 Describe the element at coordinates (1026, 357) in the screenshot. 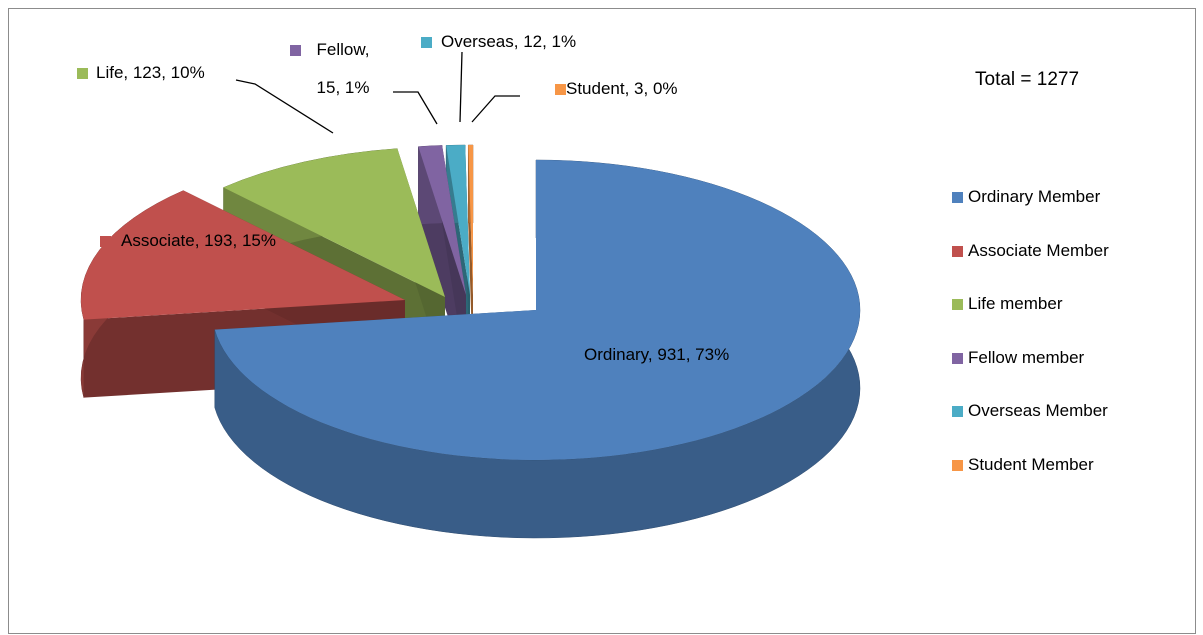

I see `legend-label: Fellow member` at that location.